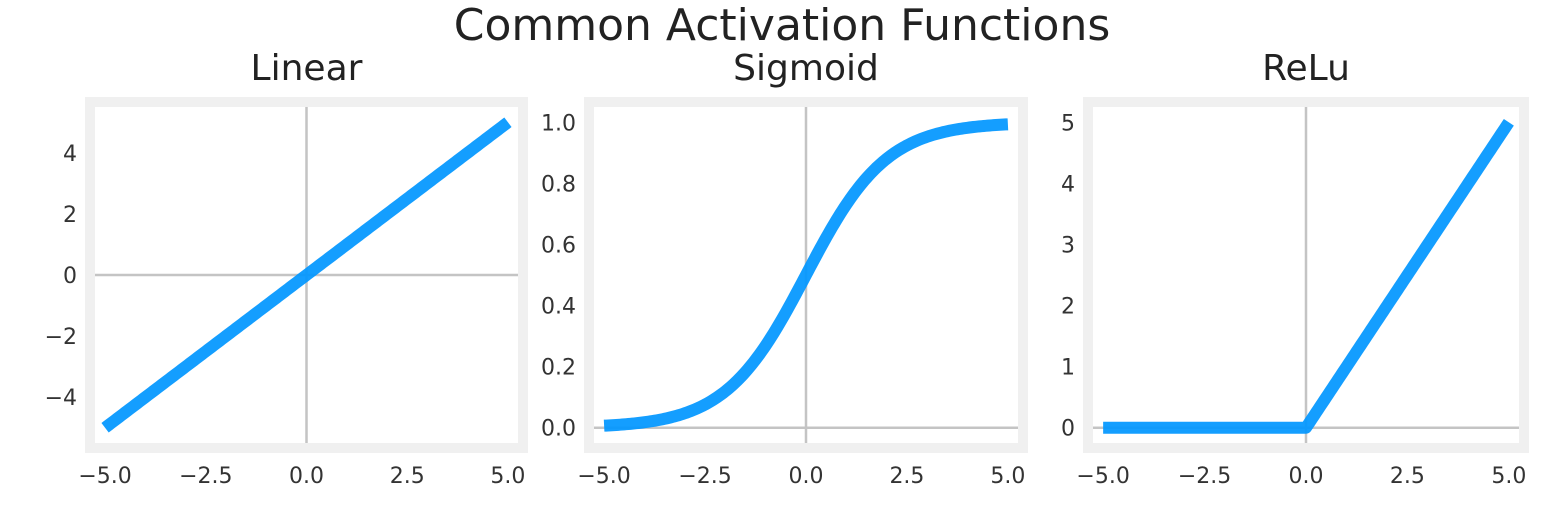 The height and width of the screenshot is (515, 1556). I want to click on y-tick-label: 0.4, so click(558, 307).